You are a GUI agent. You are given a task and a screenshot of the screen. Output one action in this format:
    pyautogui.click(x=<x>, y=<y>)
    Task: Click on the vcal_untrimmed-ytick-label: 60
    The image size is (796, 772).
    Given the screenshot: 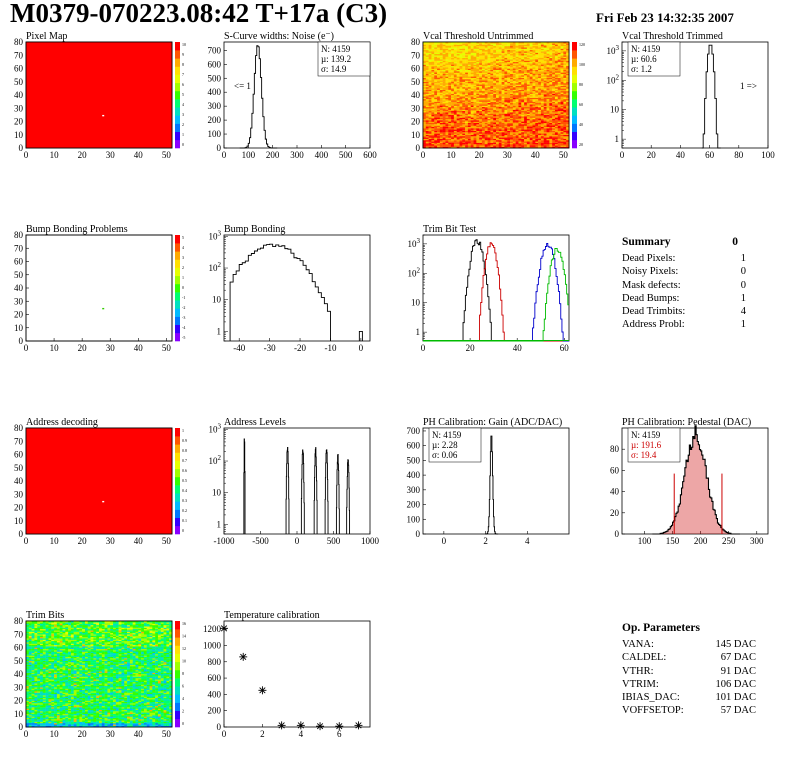 What is the action you would take?
    pyautogui.click(x=416, y=69)
    